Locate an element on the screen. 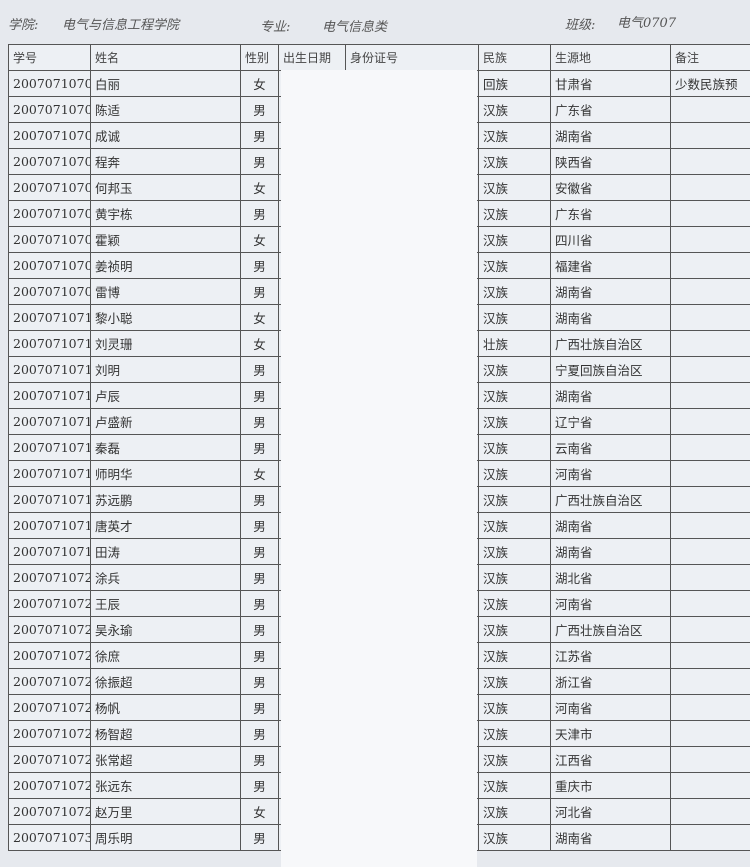 Image resolution: width=750 pixels, height=867 pixels. name-cell: 师明华 is located at coordinates (165, 473).